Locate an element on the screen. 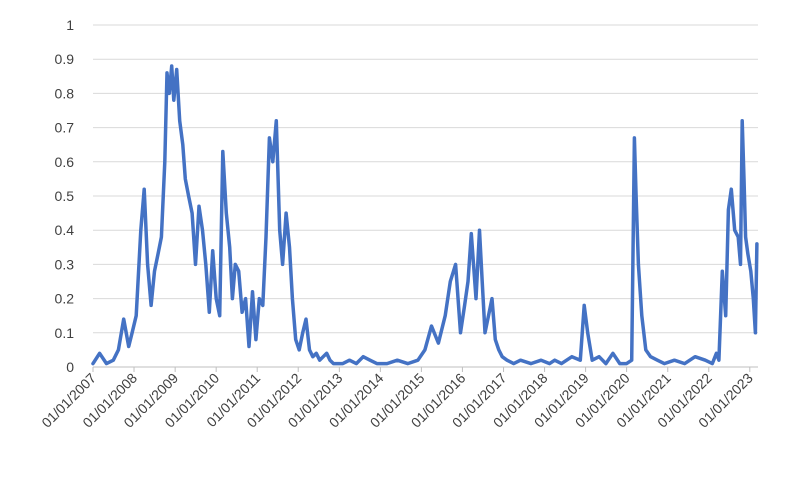 This screenshot has height=480, width=800. y-tick-label: 0 is located at coordinates (70, 367).